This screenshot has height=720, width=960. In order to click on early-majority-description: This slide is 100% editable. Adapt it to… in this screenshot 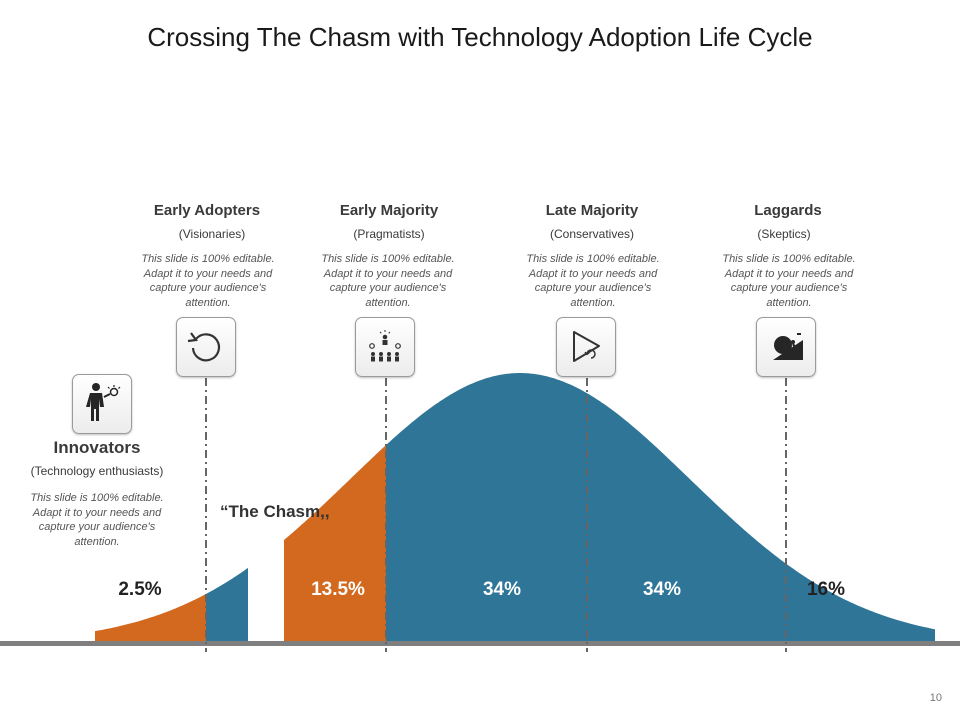, I will do `click(388, 281)`.